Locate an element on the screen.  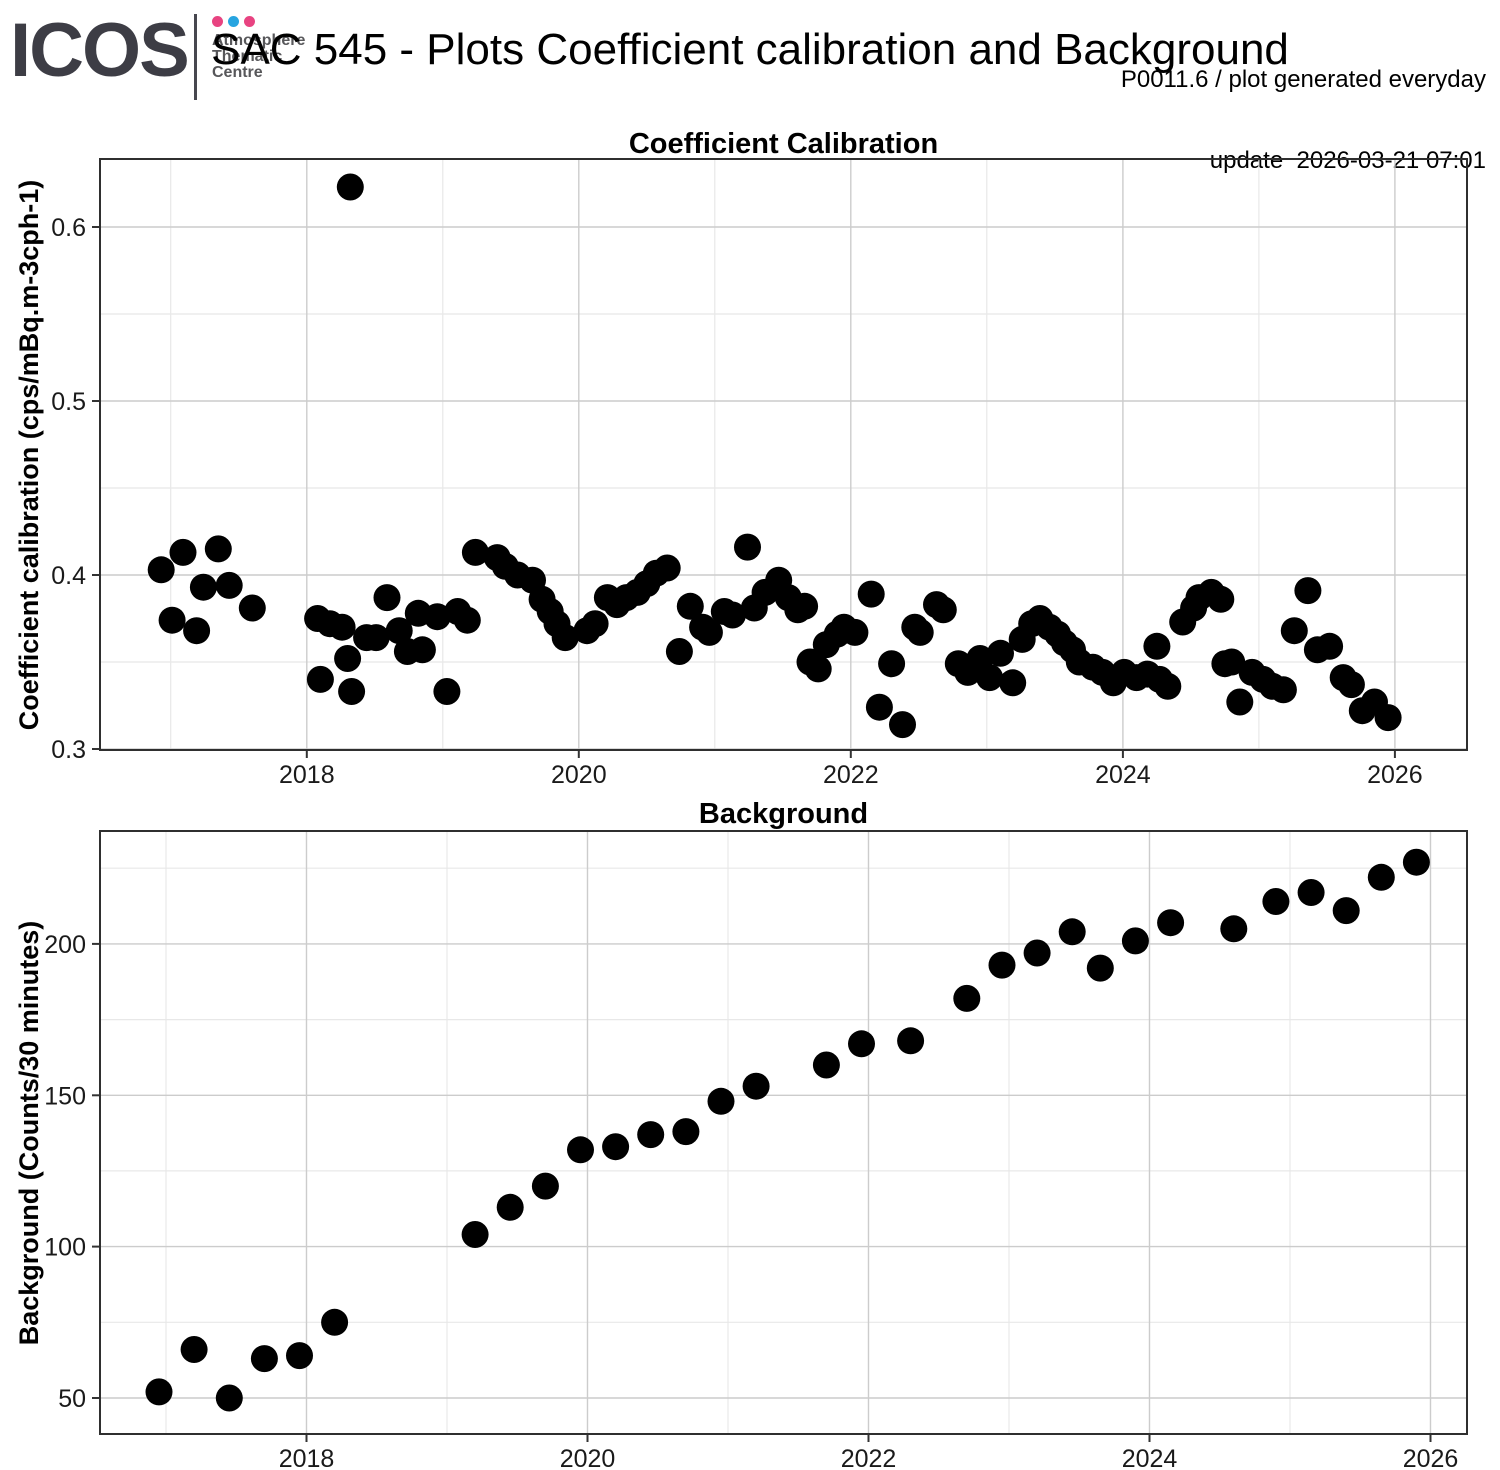
y-tick-label: 150 is located at coordinates (65, 1096).